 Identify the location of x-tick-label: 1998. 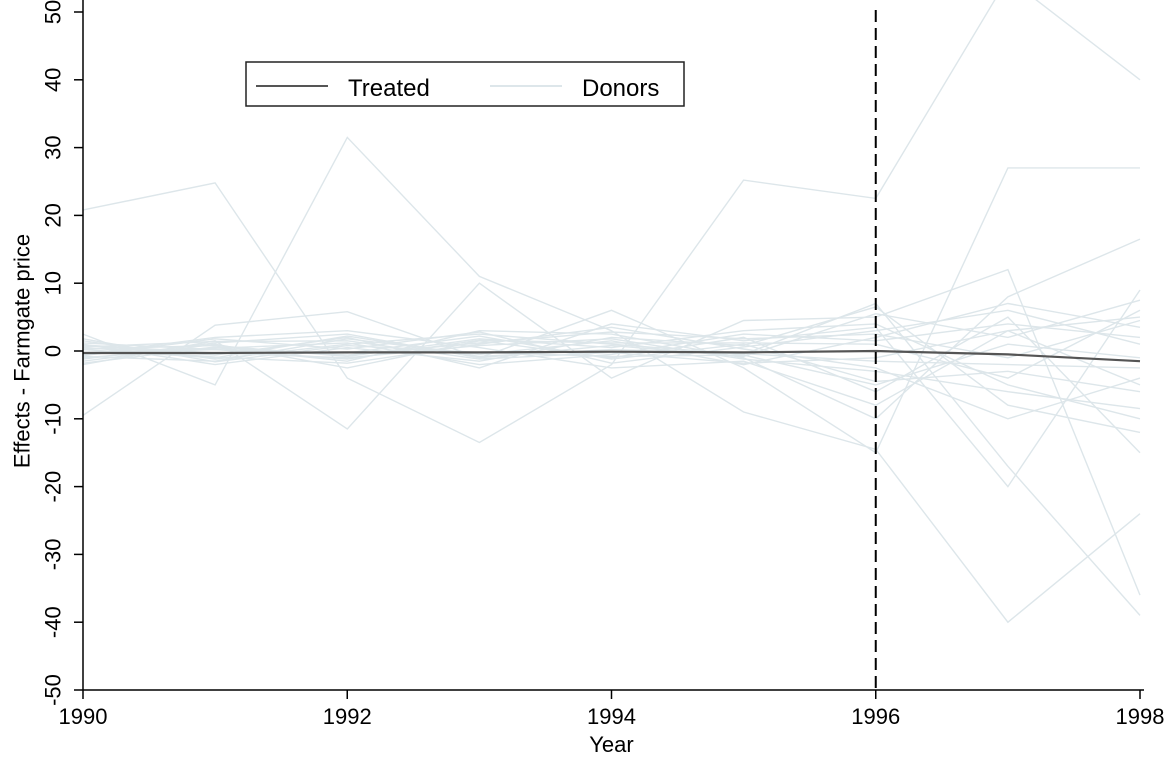
(1140, 716).